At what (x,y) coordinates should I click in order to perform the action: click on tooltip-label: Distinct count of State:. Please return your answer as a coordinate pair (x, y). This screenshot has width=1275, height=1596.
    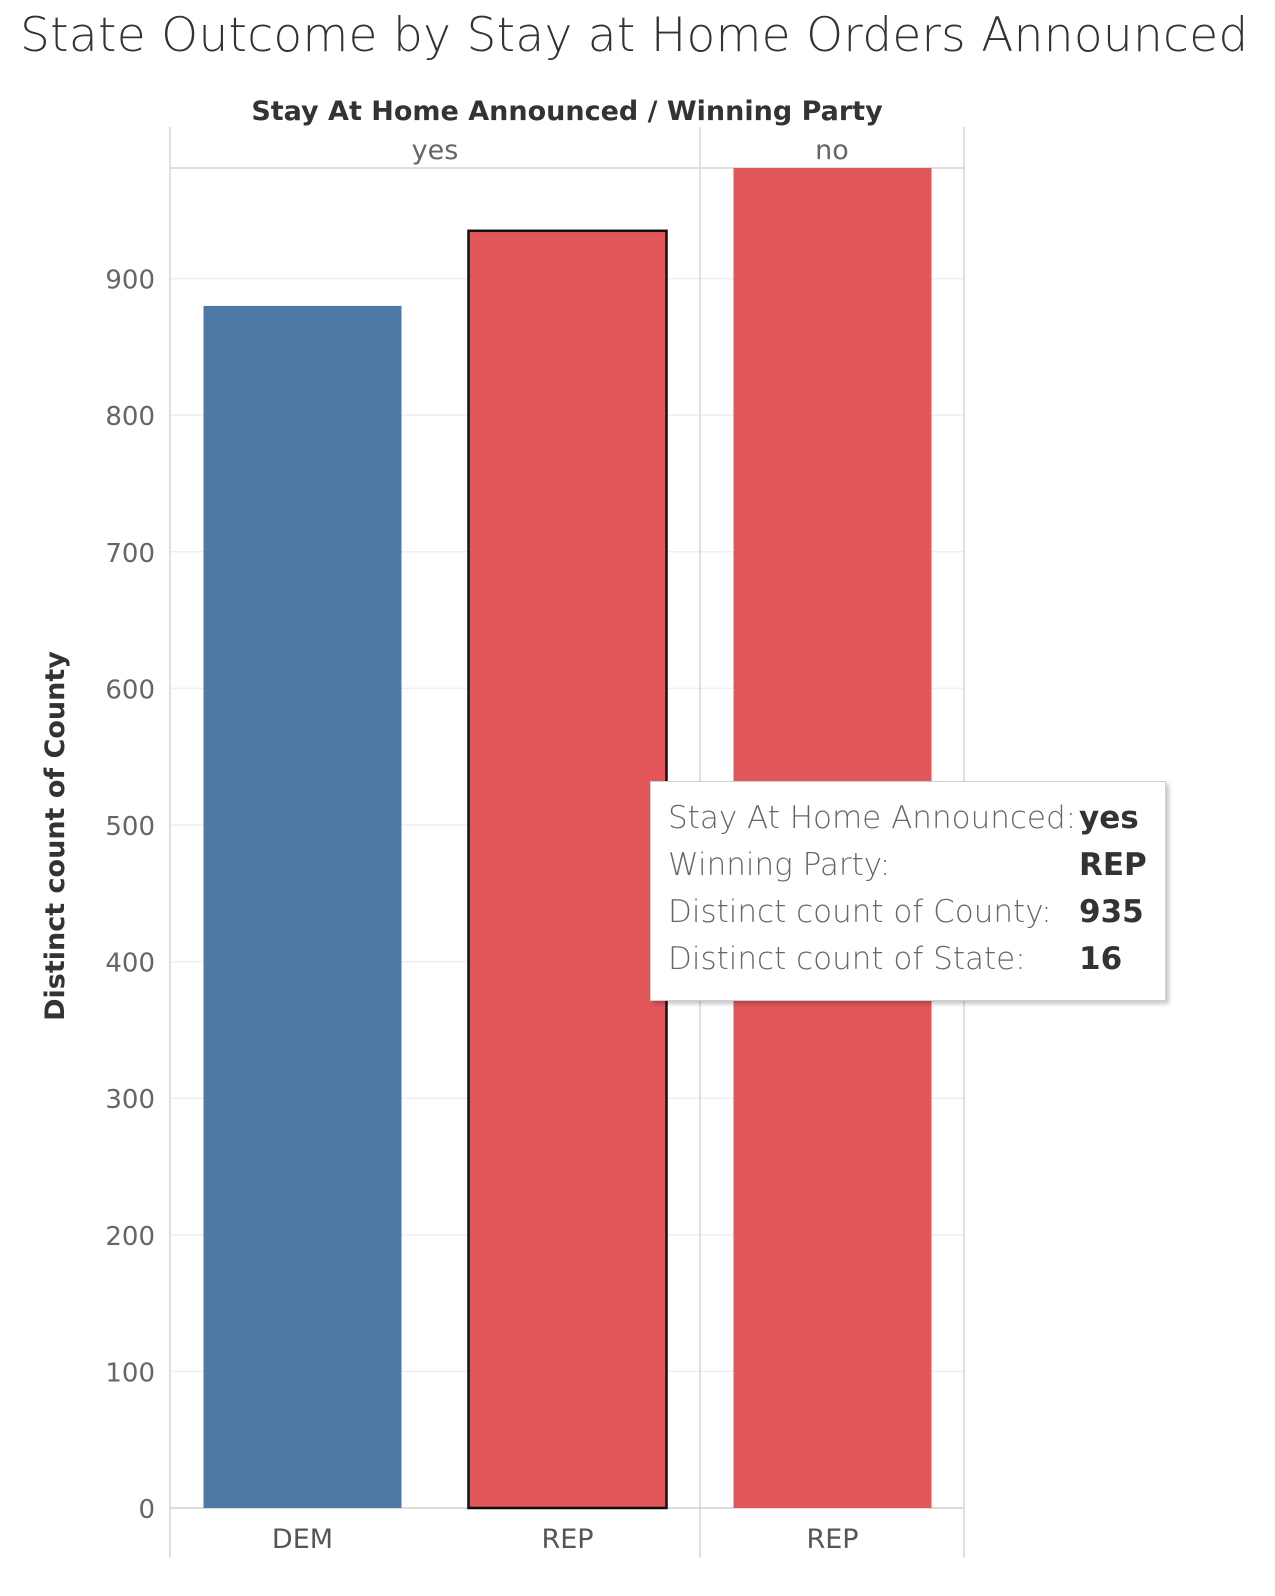
    Looking at the image, I should click on (847, 959).